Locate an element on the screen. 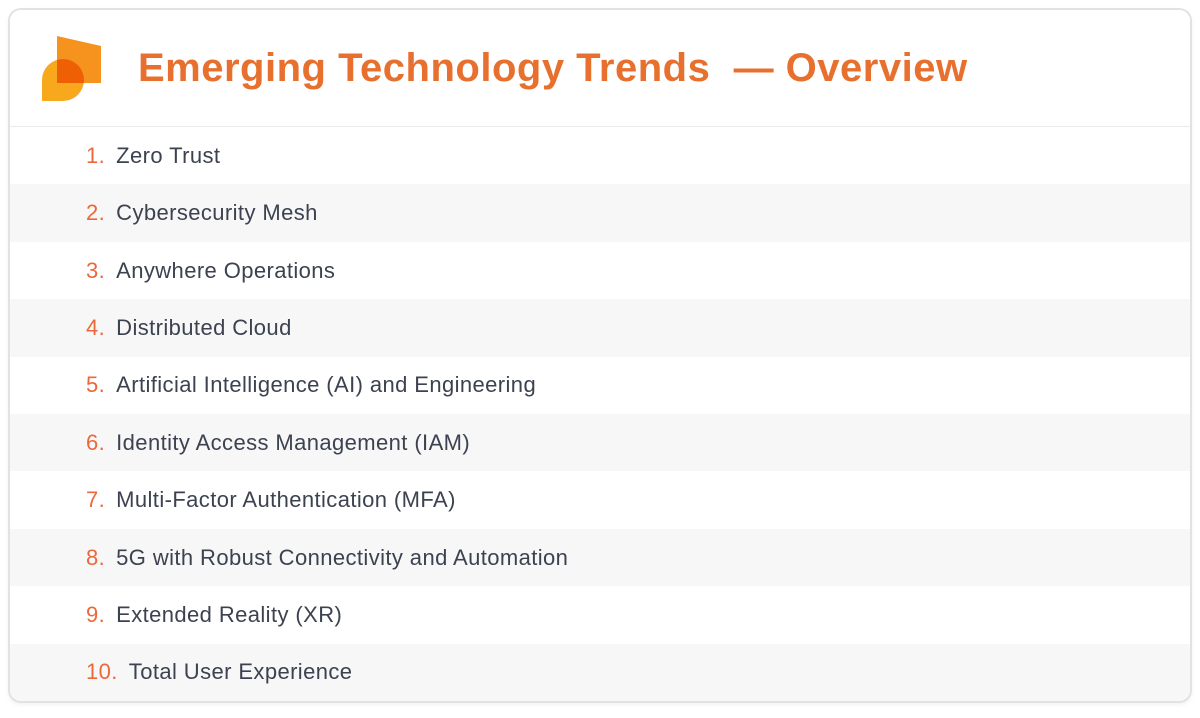 This screenshot has height=718, width=1200. brand-logo-icon is located at coordinates (71, 68).